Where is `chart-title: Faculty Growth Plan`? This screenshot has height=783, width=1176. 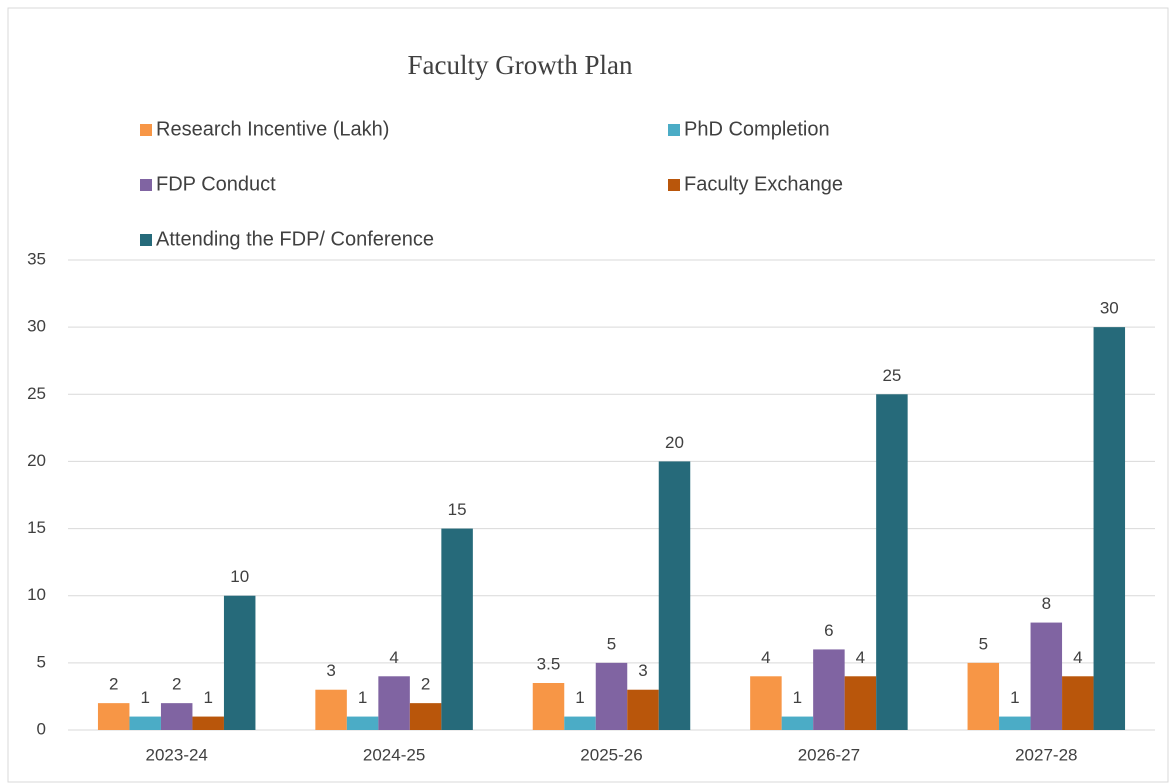 chart-title: Faculty Growth Plan is located at coordinates (520, 65).